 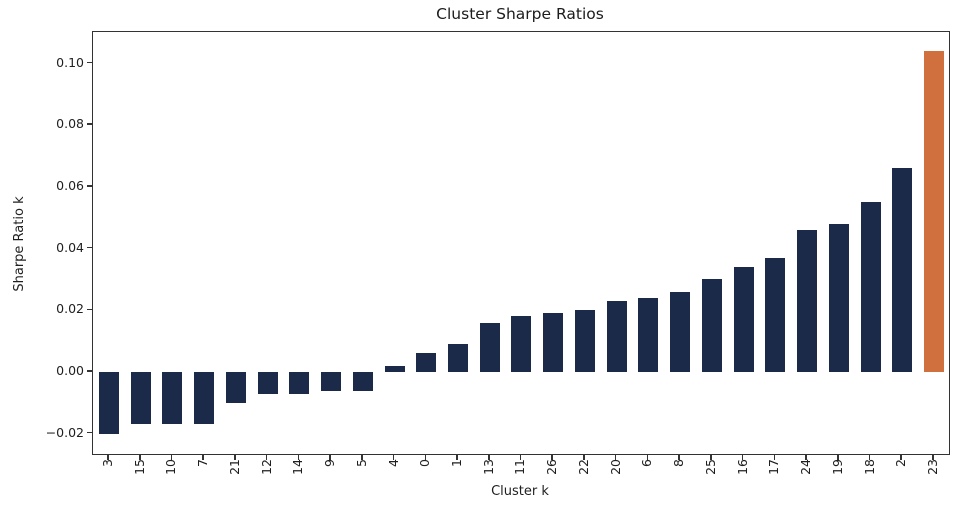 What do you see at coordinates (70, 185) in the screenshot?
I see `y-tick-label-0.06: 0.06` at bounding box center [70, 185].